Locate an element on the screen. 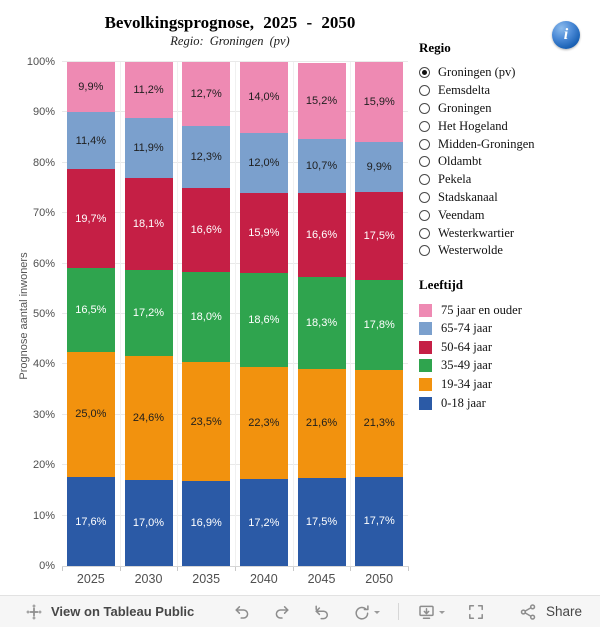 The width and height of the screenshot is (600, 627). bar-segment: 19,7% is located at coordinates (90, 219).